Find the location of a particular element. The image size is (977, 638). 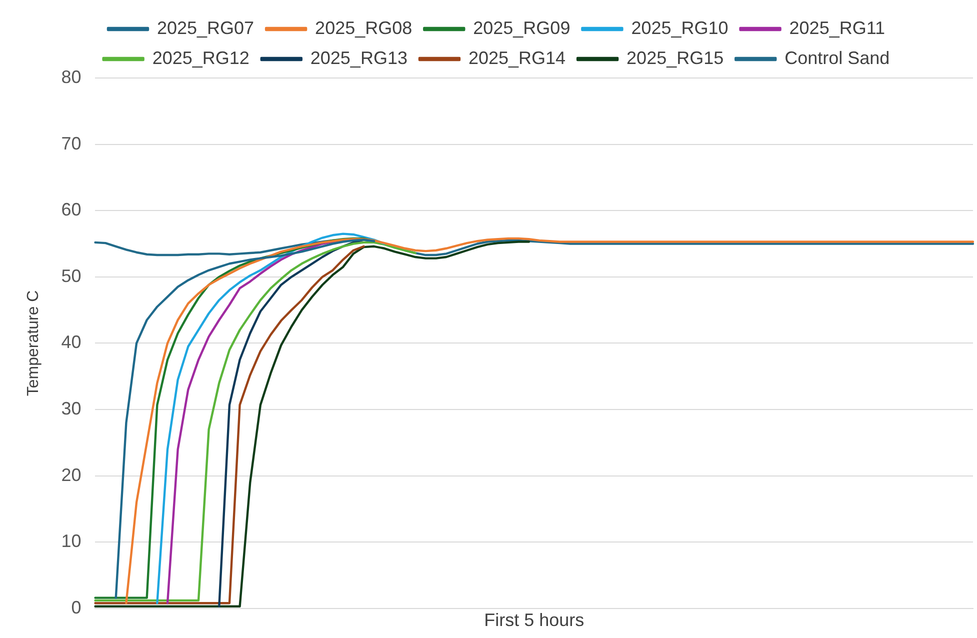

legend-label: 2025_RG09 is located at coordinates (521, 28).